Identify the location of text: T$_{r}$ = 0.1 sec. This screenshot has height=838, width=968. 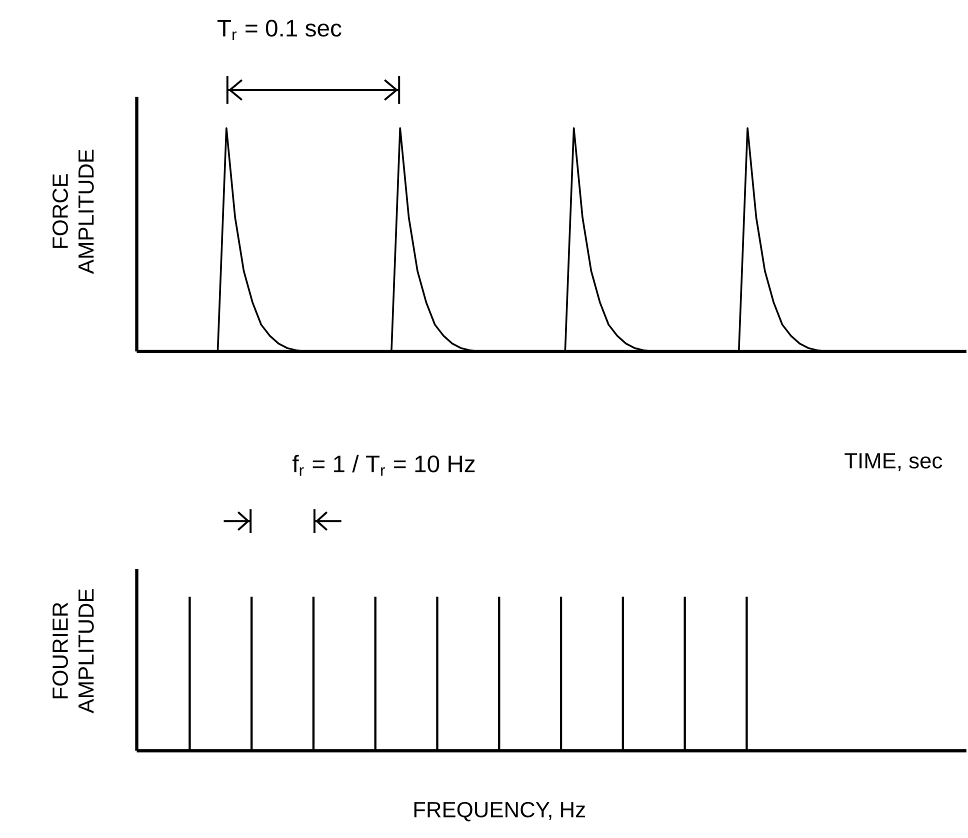
(279, 30).